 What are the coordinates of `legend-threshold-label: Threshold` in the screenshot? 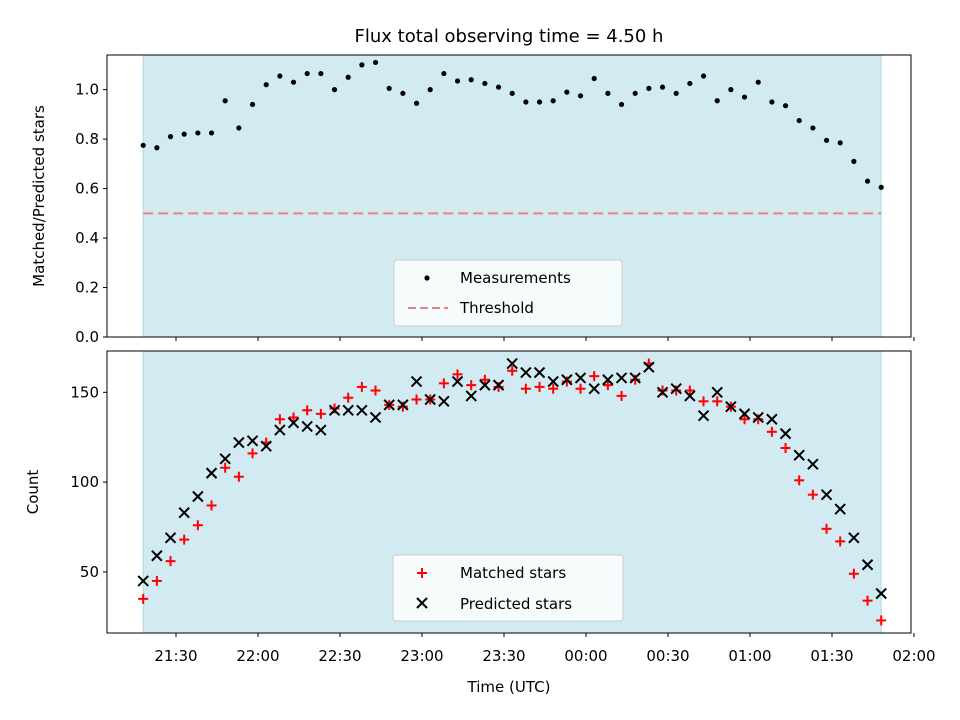 It's located at (496, 308).